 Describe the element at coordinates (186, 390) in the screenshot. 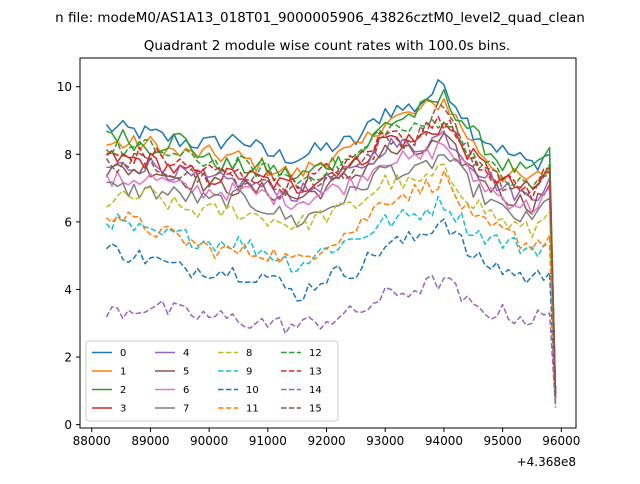

I see `legend-label: 6` at that location.